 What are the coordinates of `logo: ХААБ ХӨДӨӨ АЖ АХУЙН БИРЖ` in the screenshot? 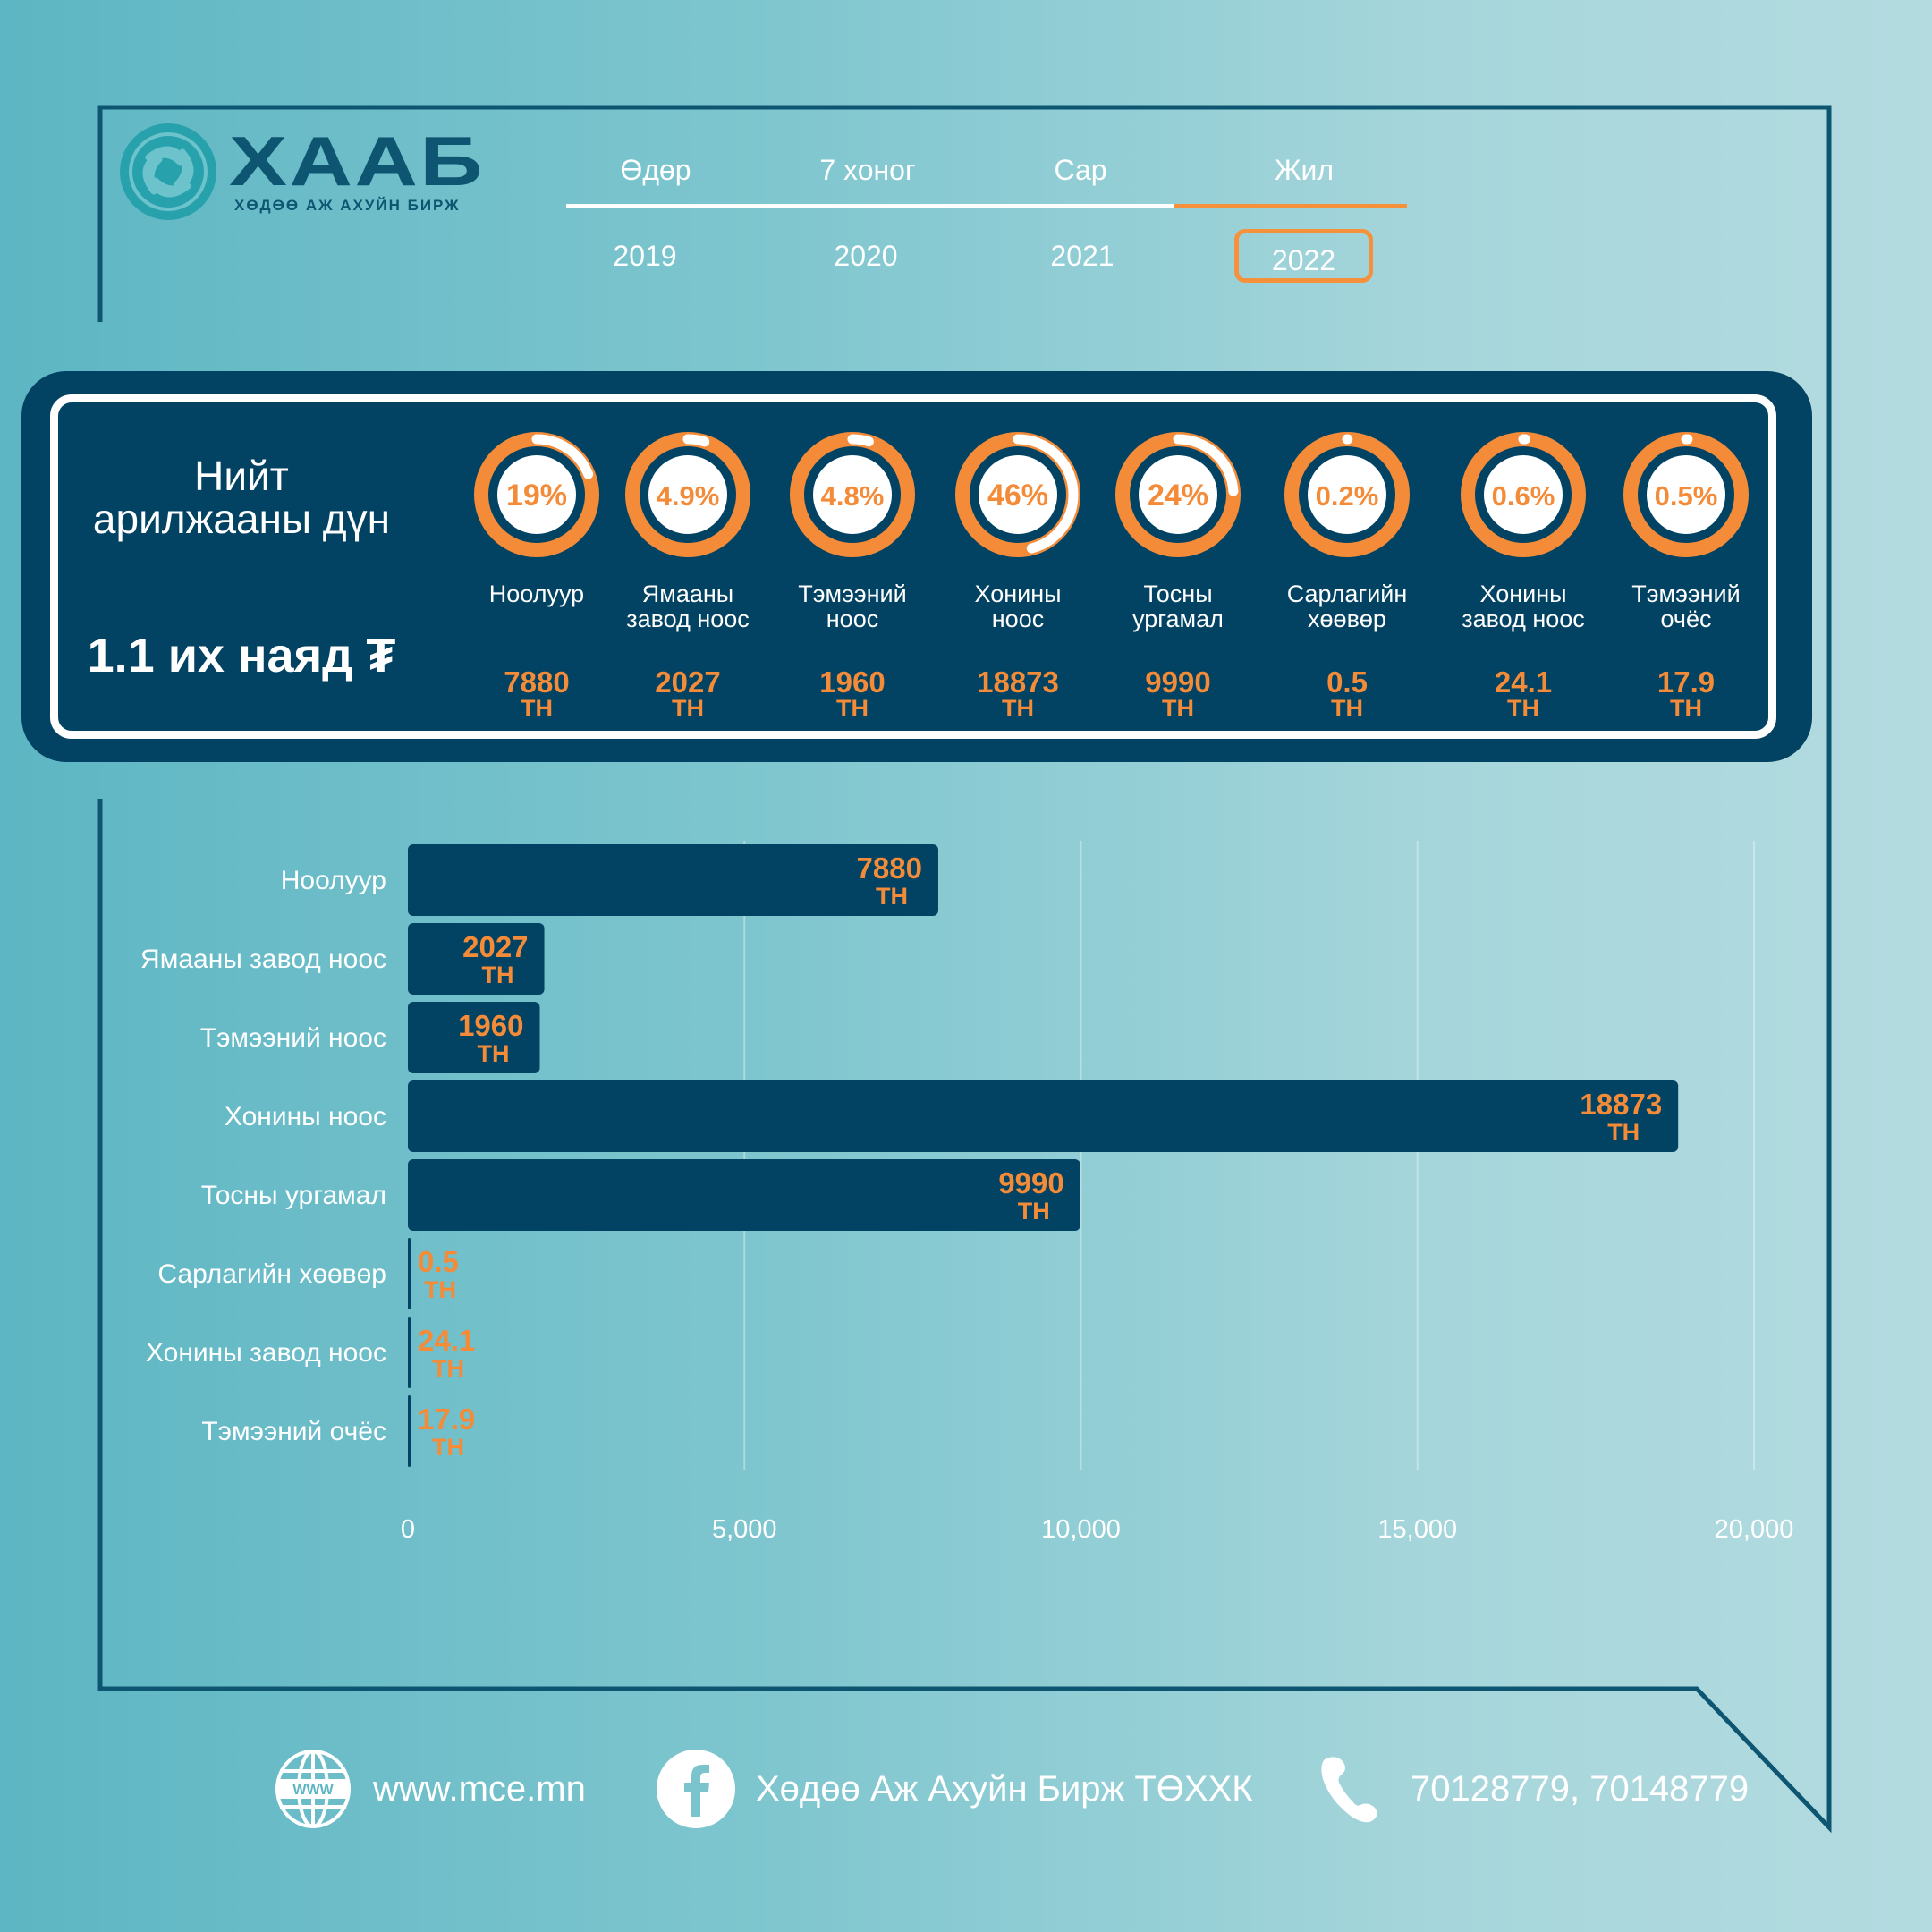 It's located at (300, 172).